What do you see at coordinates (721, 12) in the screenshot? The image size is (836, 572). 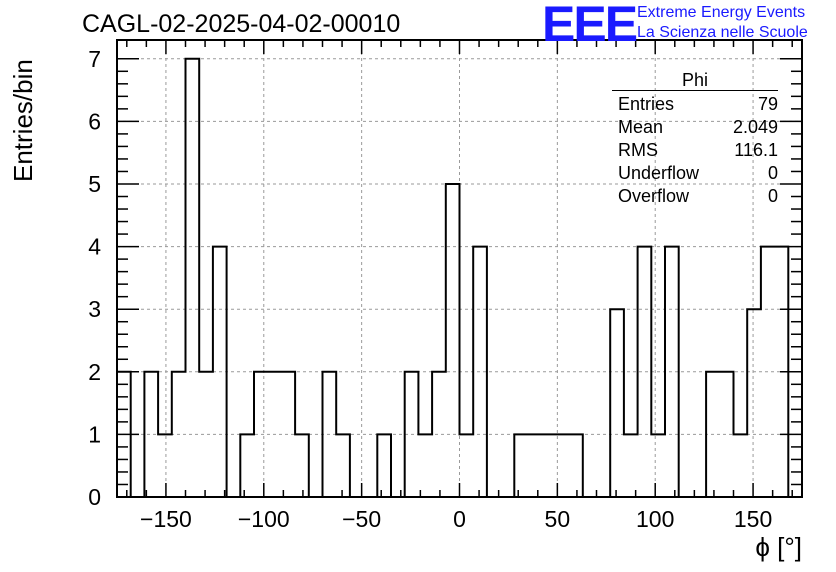 I see `logo-caption-line1: Extreme Energy Events` at bounding box center [721, 12].